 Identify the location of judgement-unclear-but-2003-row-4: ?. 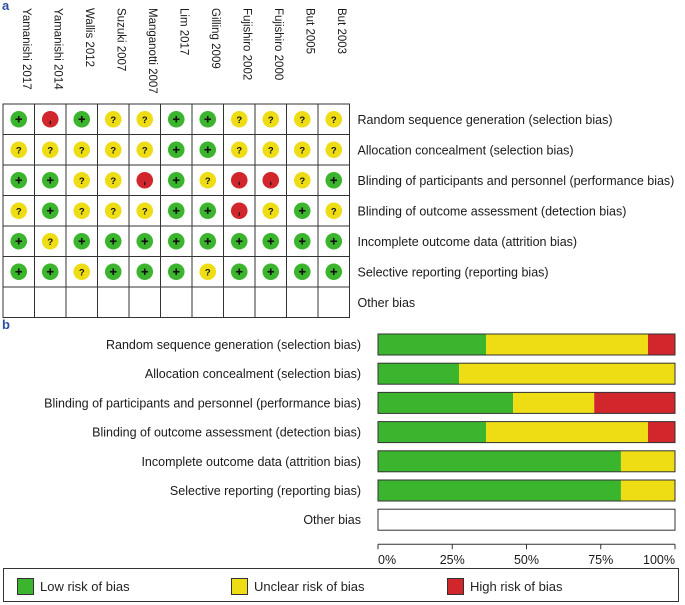
(334, 211).